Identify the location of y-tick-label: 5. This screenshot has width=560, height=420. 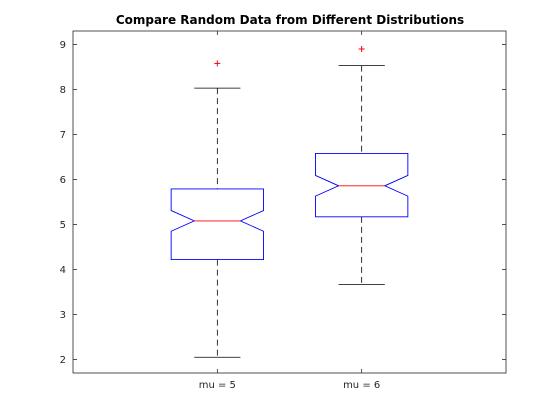
(63, 225).